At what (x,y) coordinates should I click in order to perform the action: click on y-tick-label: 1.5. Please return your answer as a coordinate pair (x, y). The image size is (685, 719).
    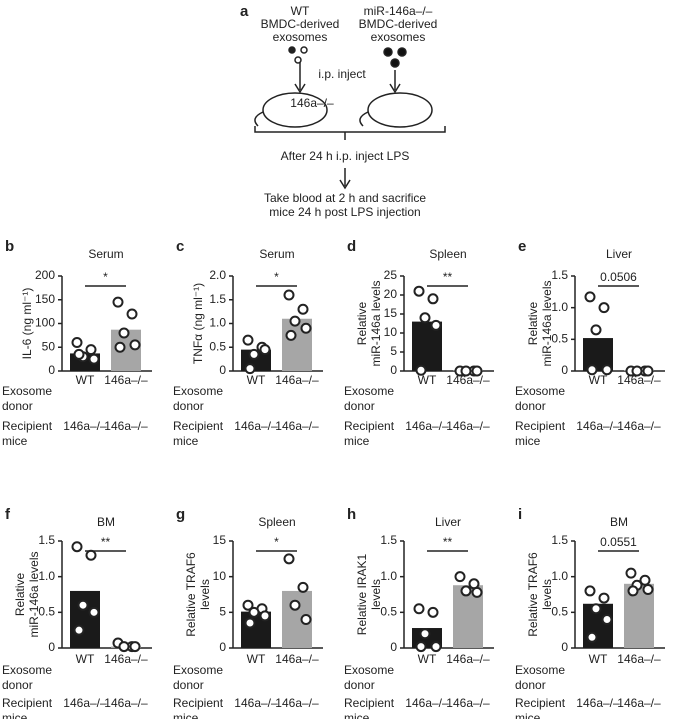
    Looking at the image, I should click on (217, 299).